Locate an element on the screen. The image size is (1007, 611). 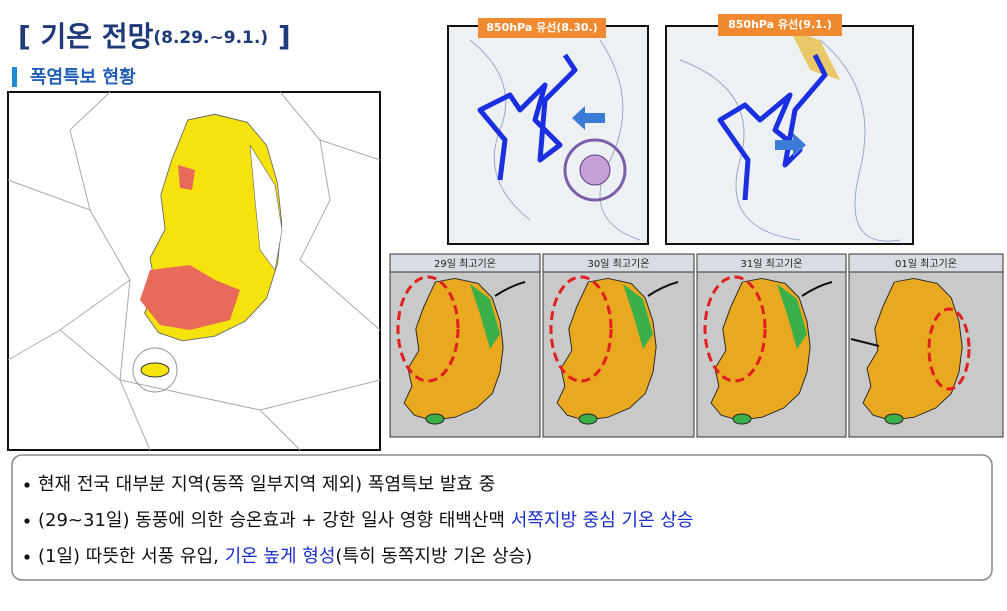
text-segment: 현재 전국 대부분 지역(동쪽 일부지역 제외) 폭염특보 발효 중 is located at coordinates (266, 484).